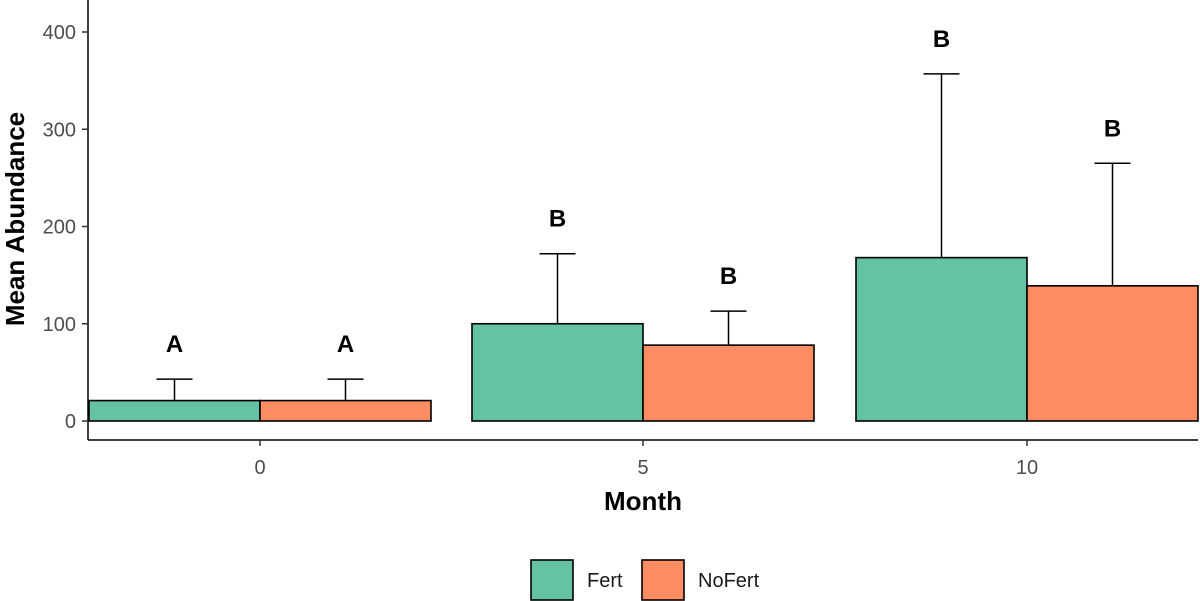  What do you see at coordinates (59, 33) in the screenshot?
I see `y-tick-label: 400` at bounding box center [59, 33].